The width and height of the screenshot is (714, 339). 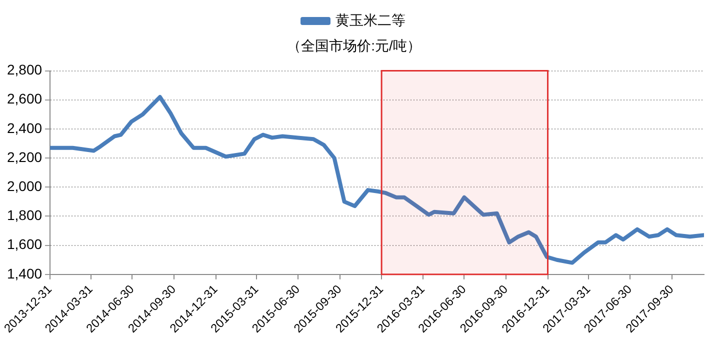 I want to click on y-tick-label: 2,200, so click(x=24, y=156).